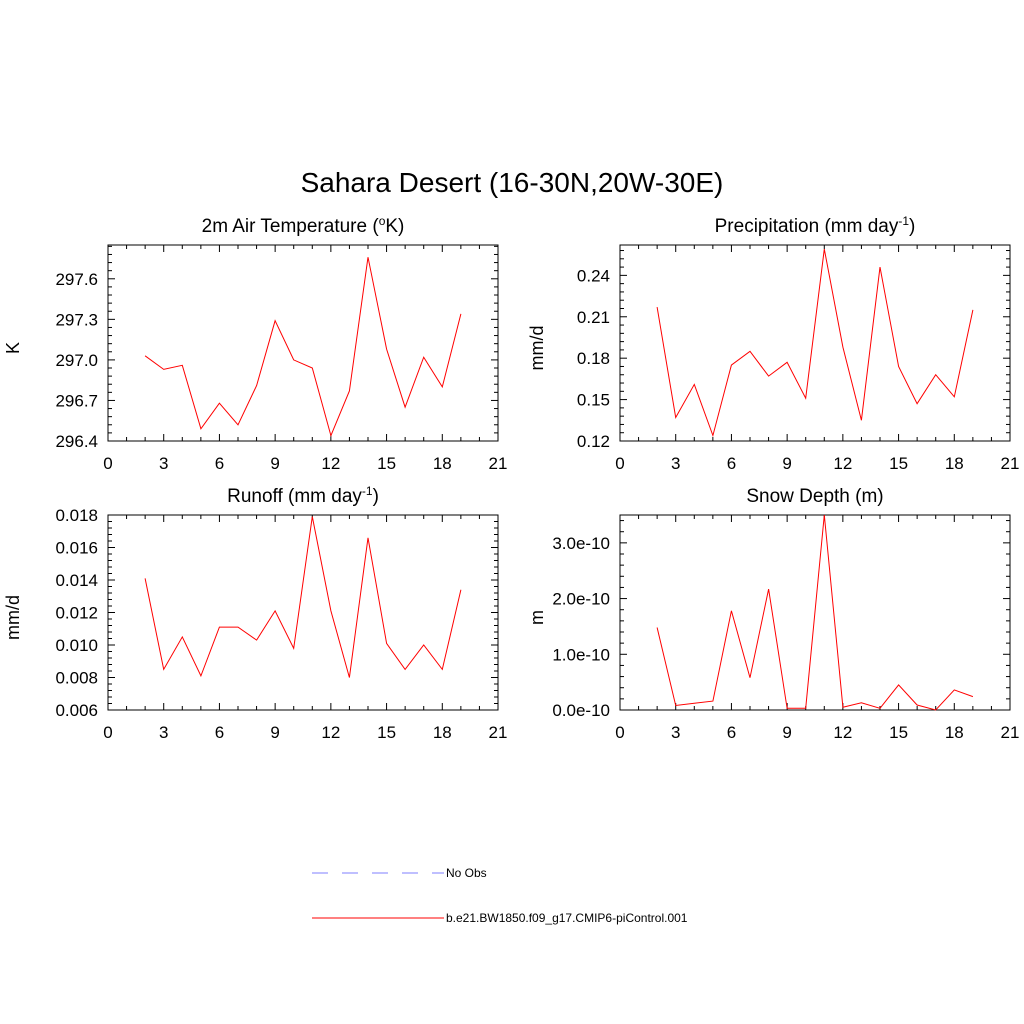 This screenshot has height=1024, width=1024. I want to click on y-tick-label: 0.15, so click(593, 400).